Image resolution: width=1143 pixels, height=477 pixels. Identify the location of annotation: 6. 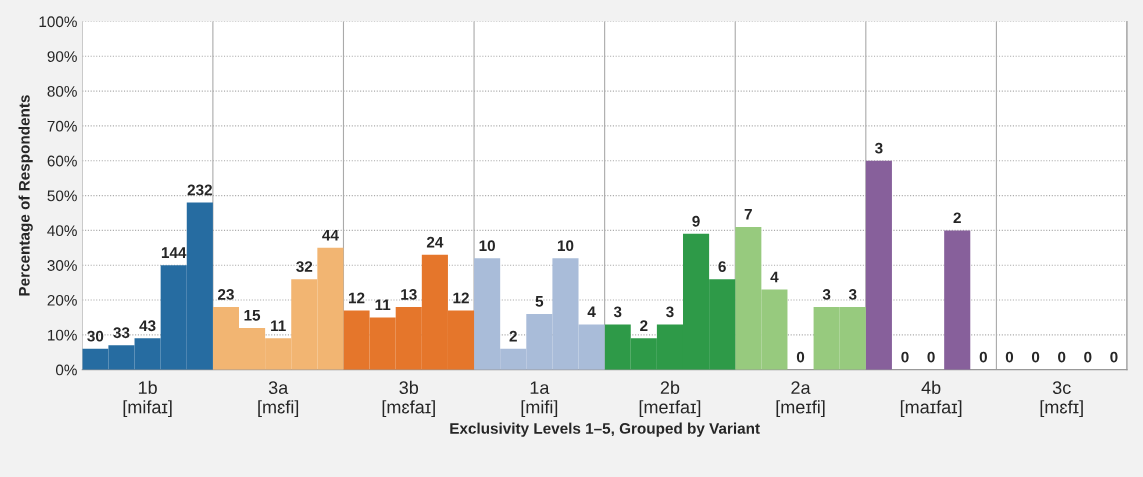
(722, 266).